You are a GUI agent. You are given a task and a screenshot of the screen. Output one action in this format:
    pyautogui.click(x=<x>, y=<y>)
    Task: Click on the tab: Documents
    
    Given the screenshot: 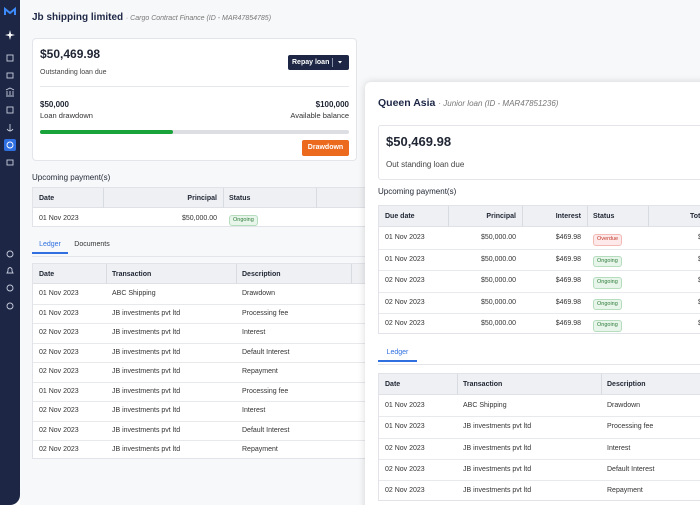 What is the action you would take?
    pyautogui.click(x=92, y=244)
    